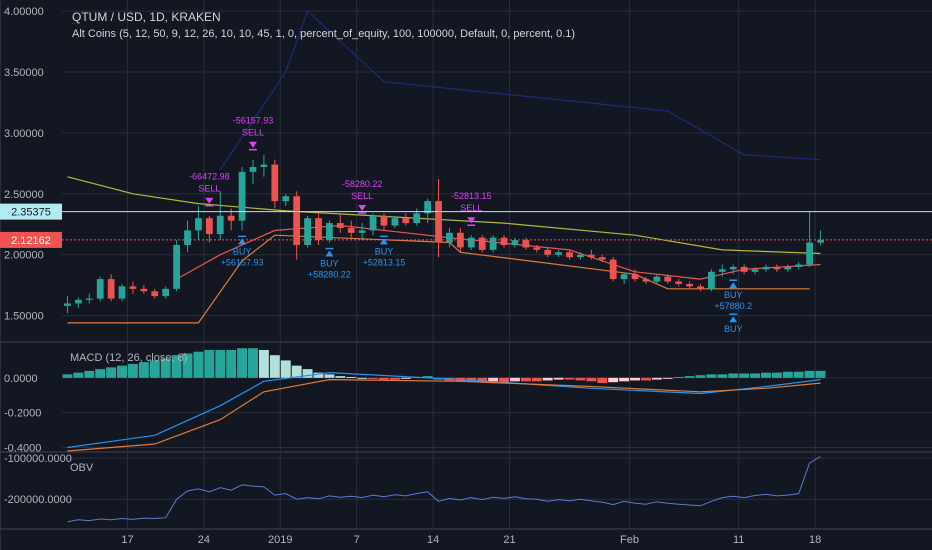  Describe the element at coordinates (129, 358) in the screenshot. I see `macd-label: MACD (12, 26, close, 8)` at that location.